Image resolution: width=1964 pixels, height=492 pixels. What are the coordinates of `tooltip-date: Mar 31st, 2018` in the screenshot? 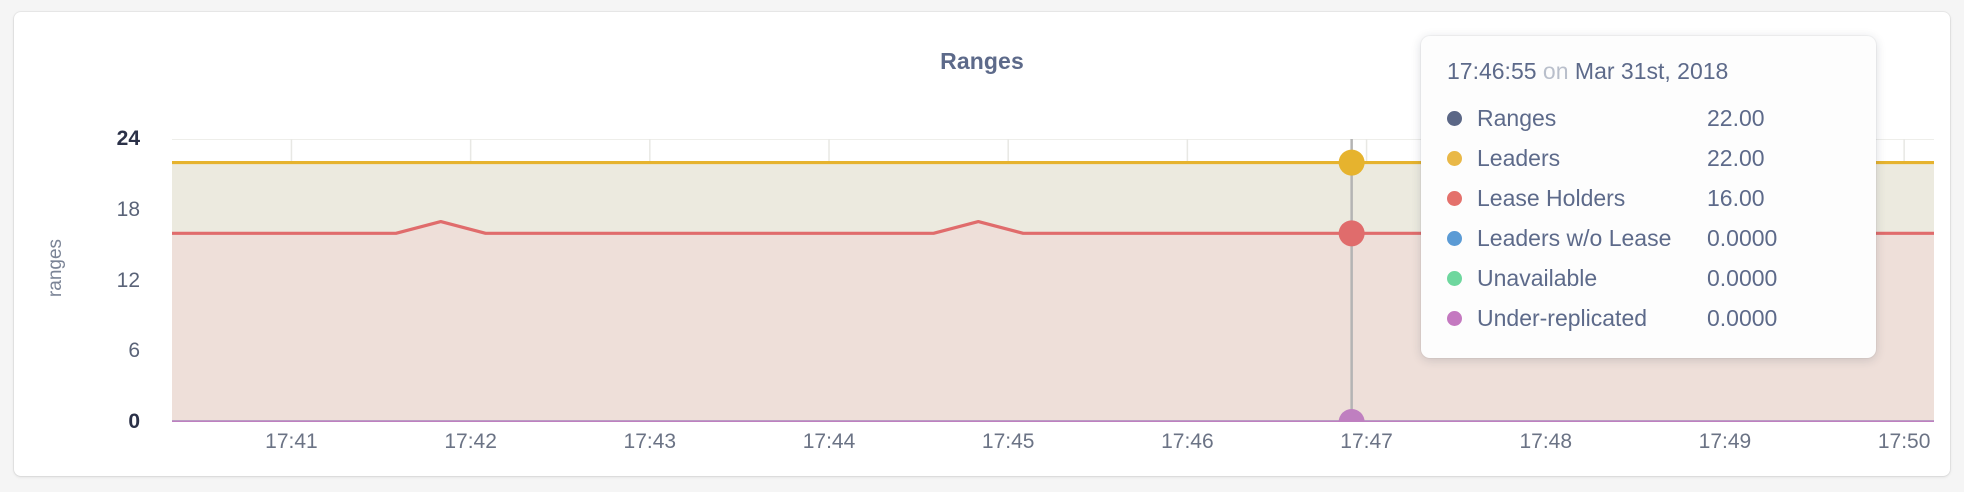 It's located at (1651, 71).